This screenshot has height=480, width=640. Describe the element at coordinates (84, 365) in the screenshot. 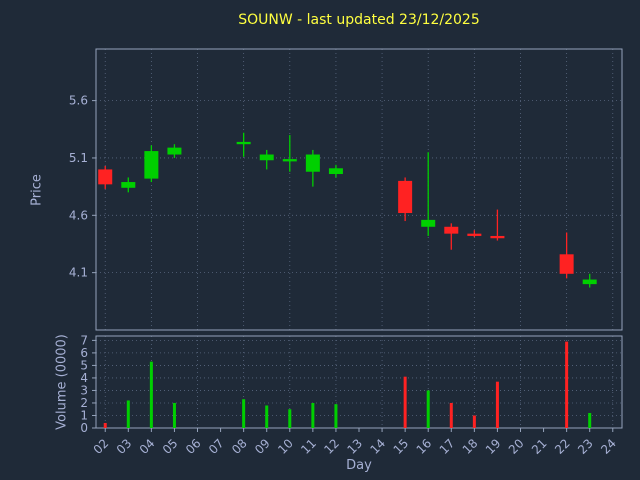

I see `svg-text: 5` at that location.